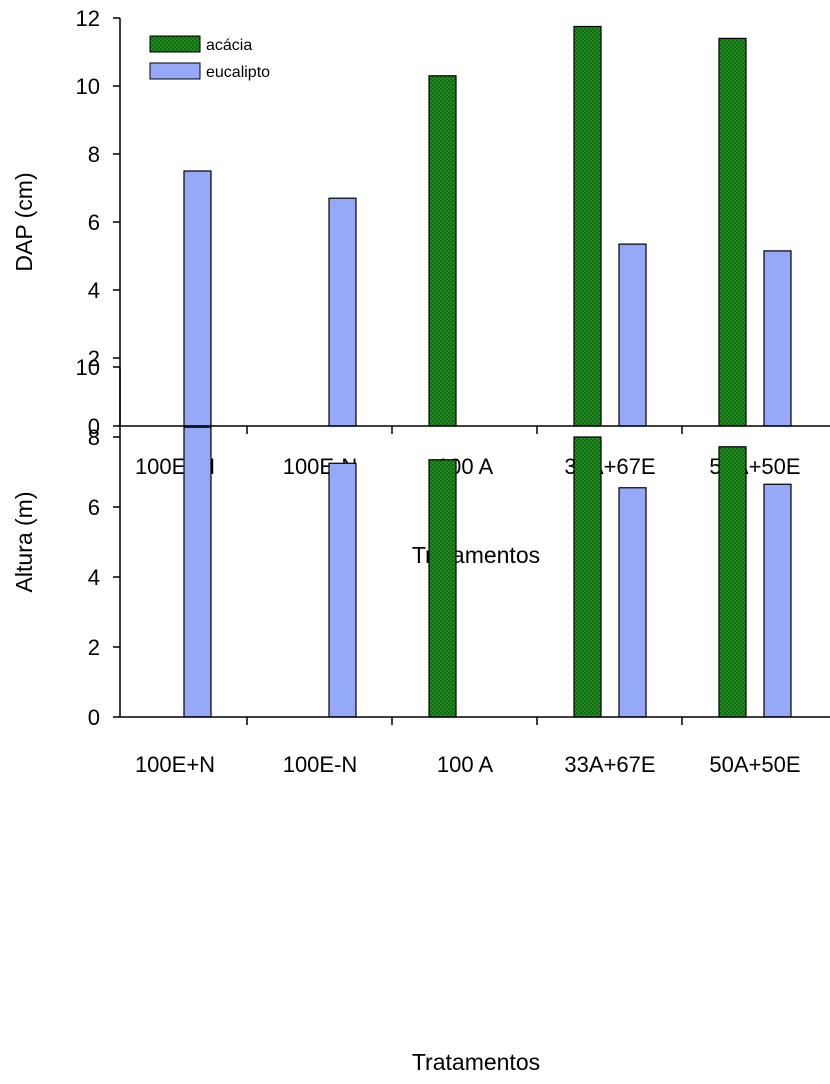  What do you see at coordinates (94, 154) in the screenshot?
I see `dap-y-tick-label: 8` at bounding box center [94, 154].